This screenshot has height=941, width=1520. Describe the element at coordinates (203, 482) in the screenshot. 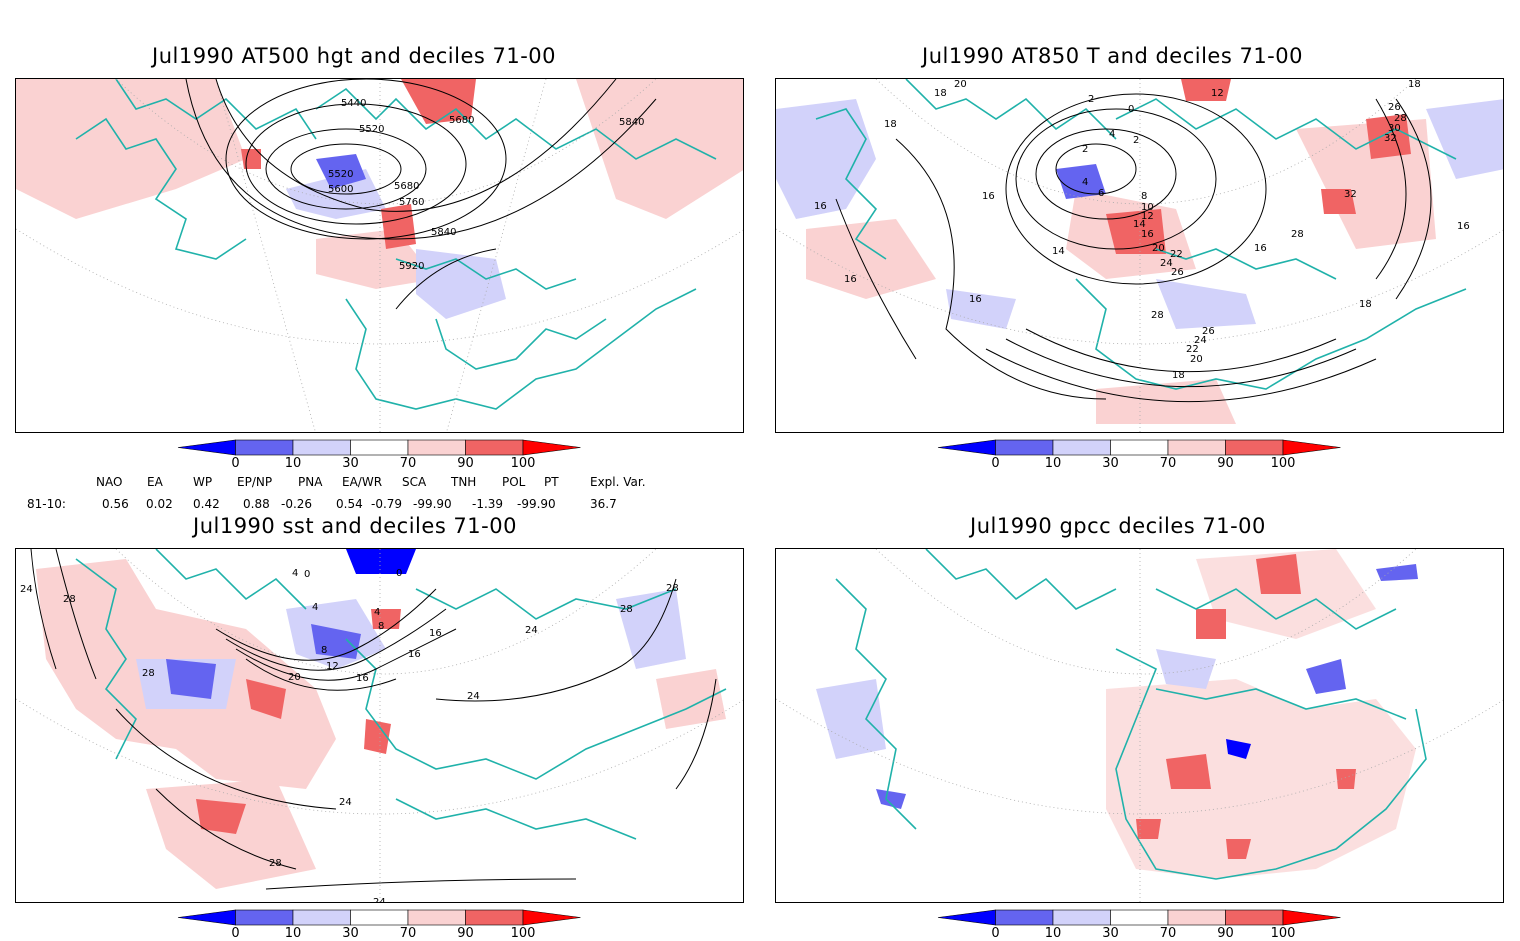

I see `index-header: WP` at that location.